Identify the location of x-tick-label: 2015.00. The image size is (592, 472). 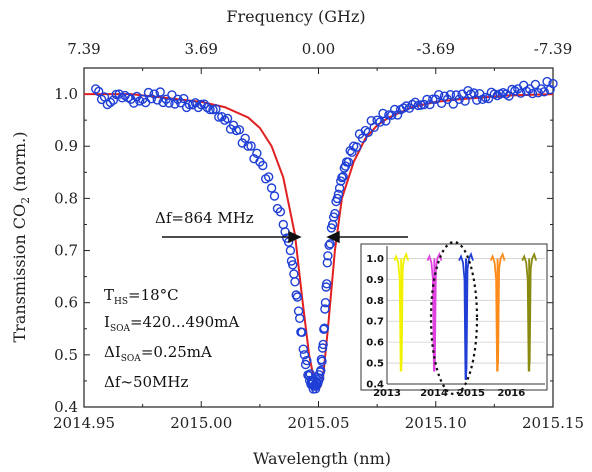
(201, 423).